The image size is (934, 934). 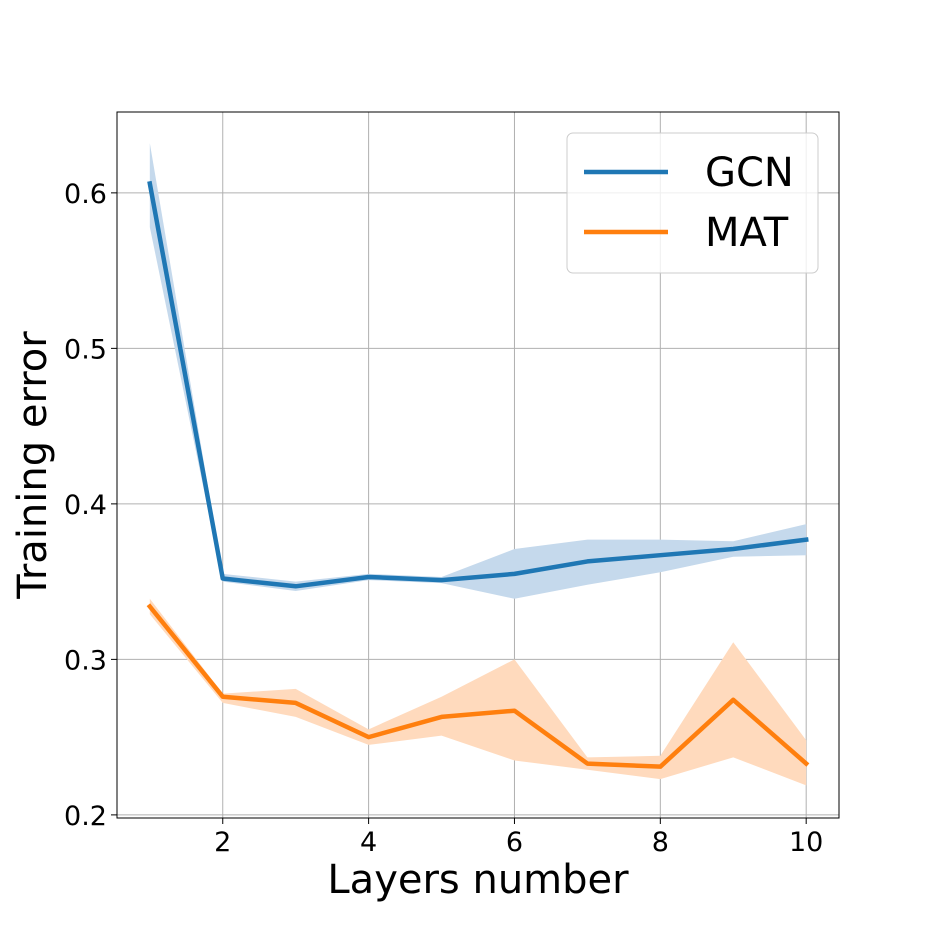 I want to click on x-axis-ticks: 2 4 6 8 10, so click(x=518, y=838).